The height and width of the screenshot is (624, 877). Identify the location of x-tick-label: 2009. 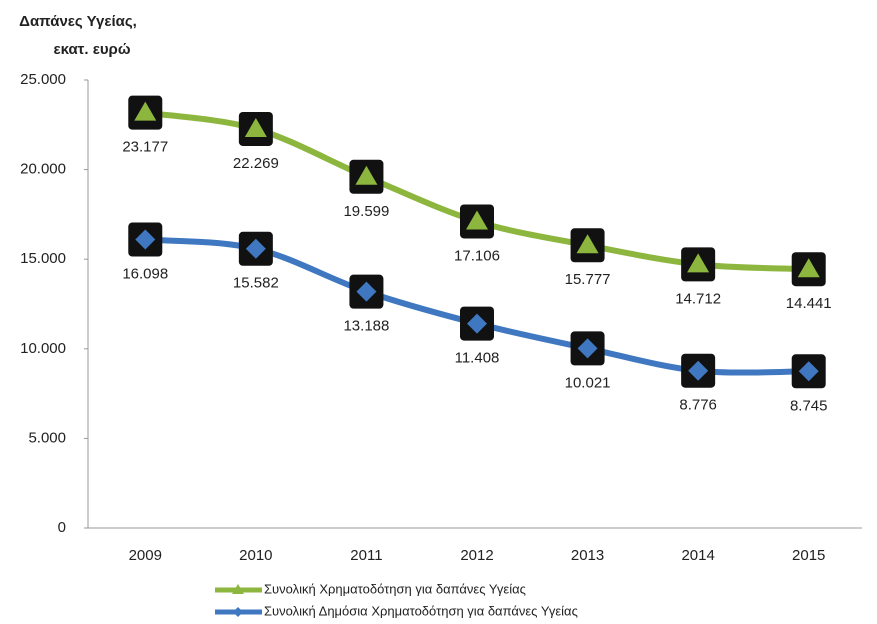
(145, 555).